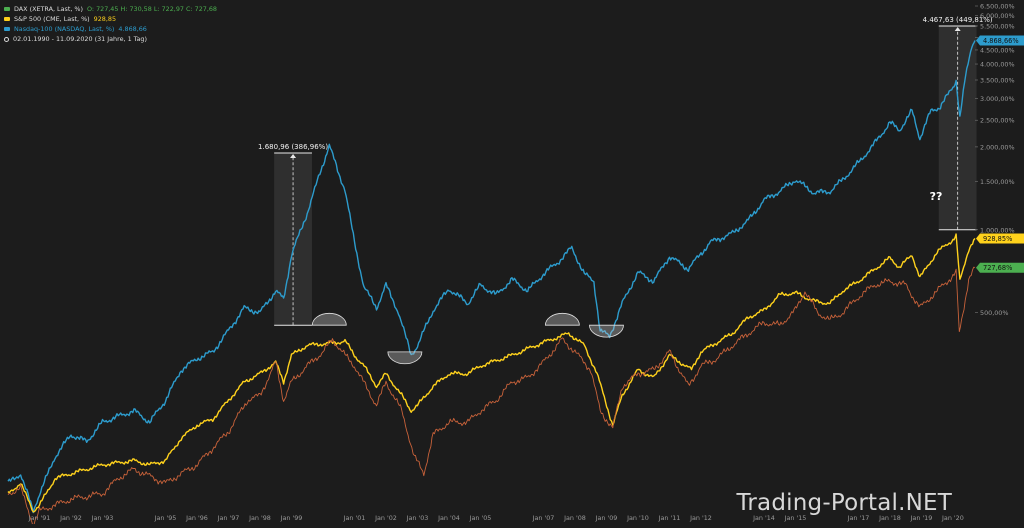 This screenshot has height=528, width=1024. What do you see at coordinates (228, 518) in the screenshot?
I see `x-tick-label: Jan '97` at bounding box center [228, 518].